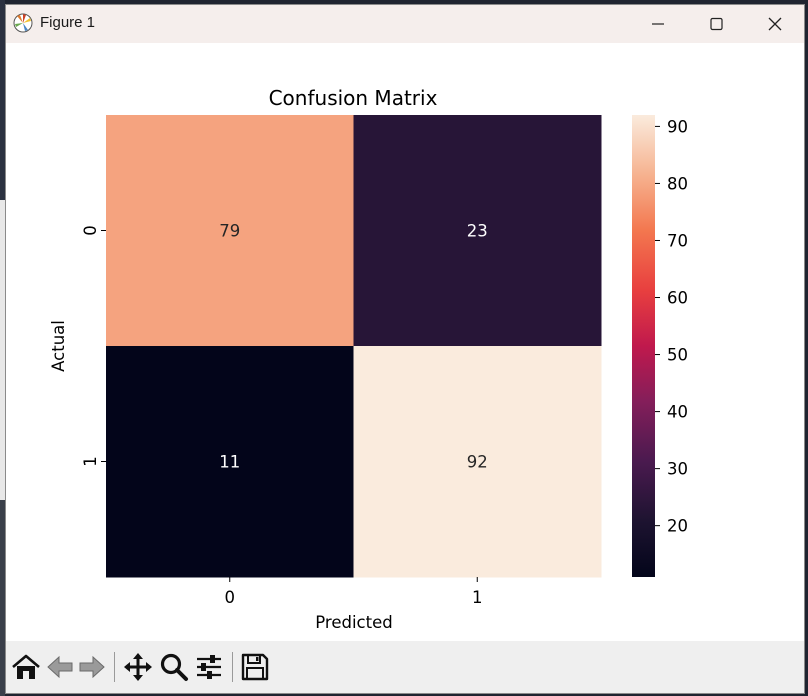  I want to click on x-tick-label: 0, so click(230, 597).